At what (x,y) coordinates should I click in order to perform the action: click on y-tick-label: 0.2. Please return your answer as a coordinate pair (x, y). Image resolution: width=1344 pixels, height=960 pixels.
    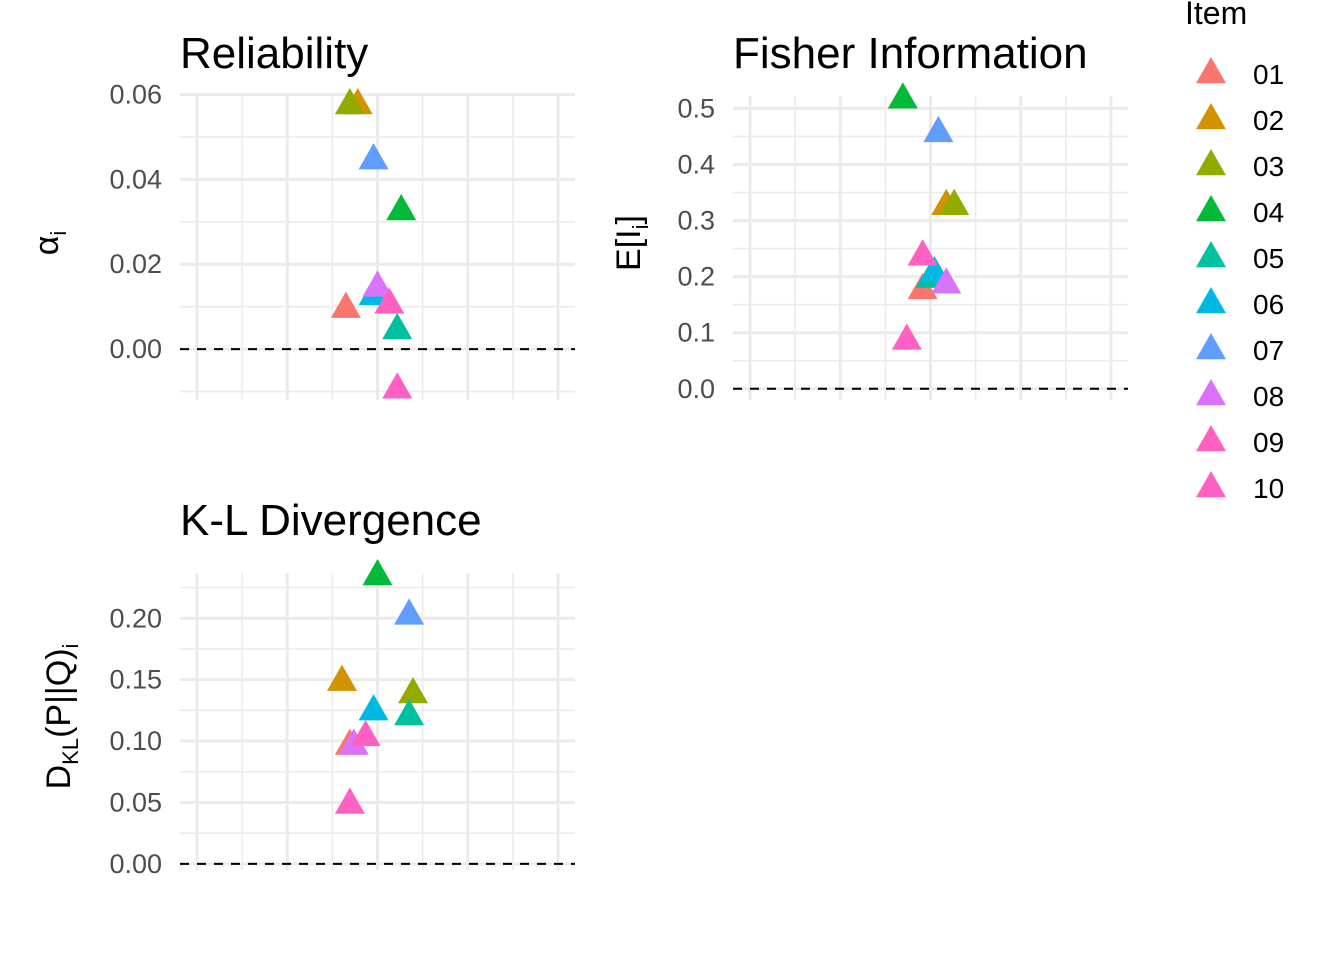
    Looking at the image, I should click on (696, 277).